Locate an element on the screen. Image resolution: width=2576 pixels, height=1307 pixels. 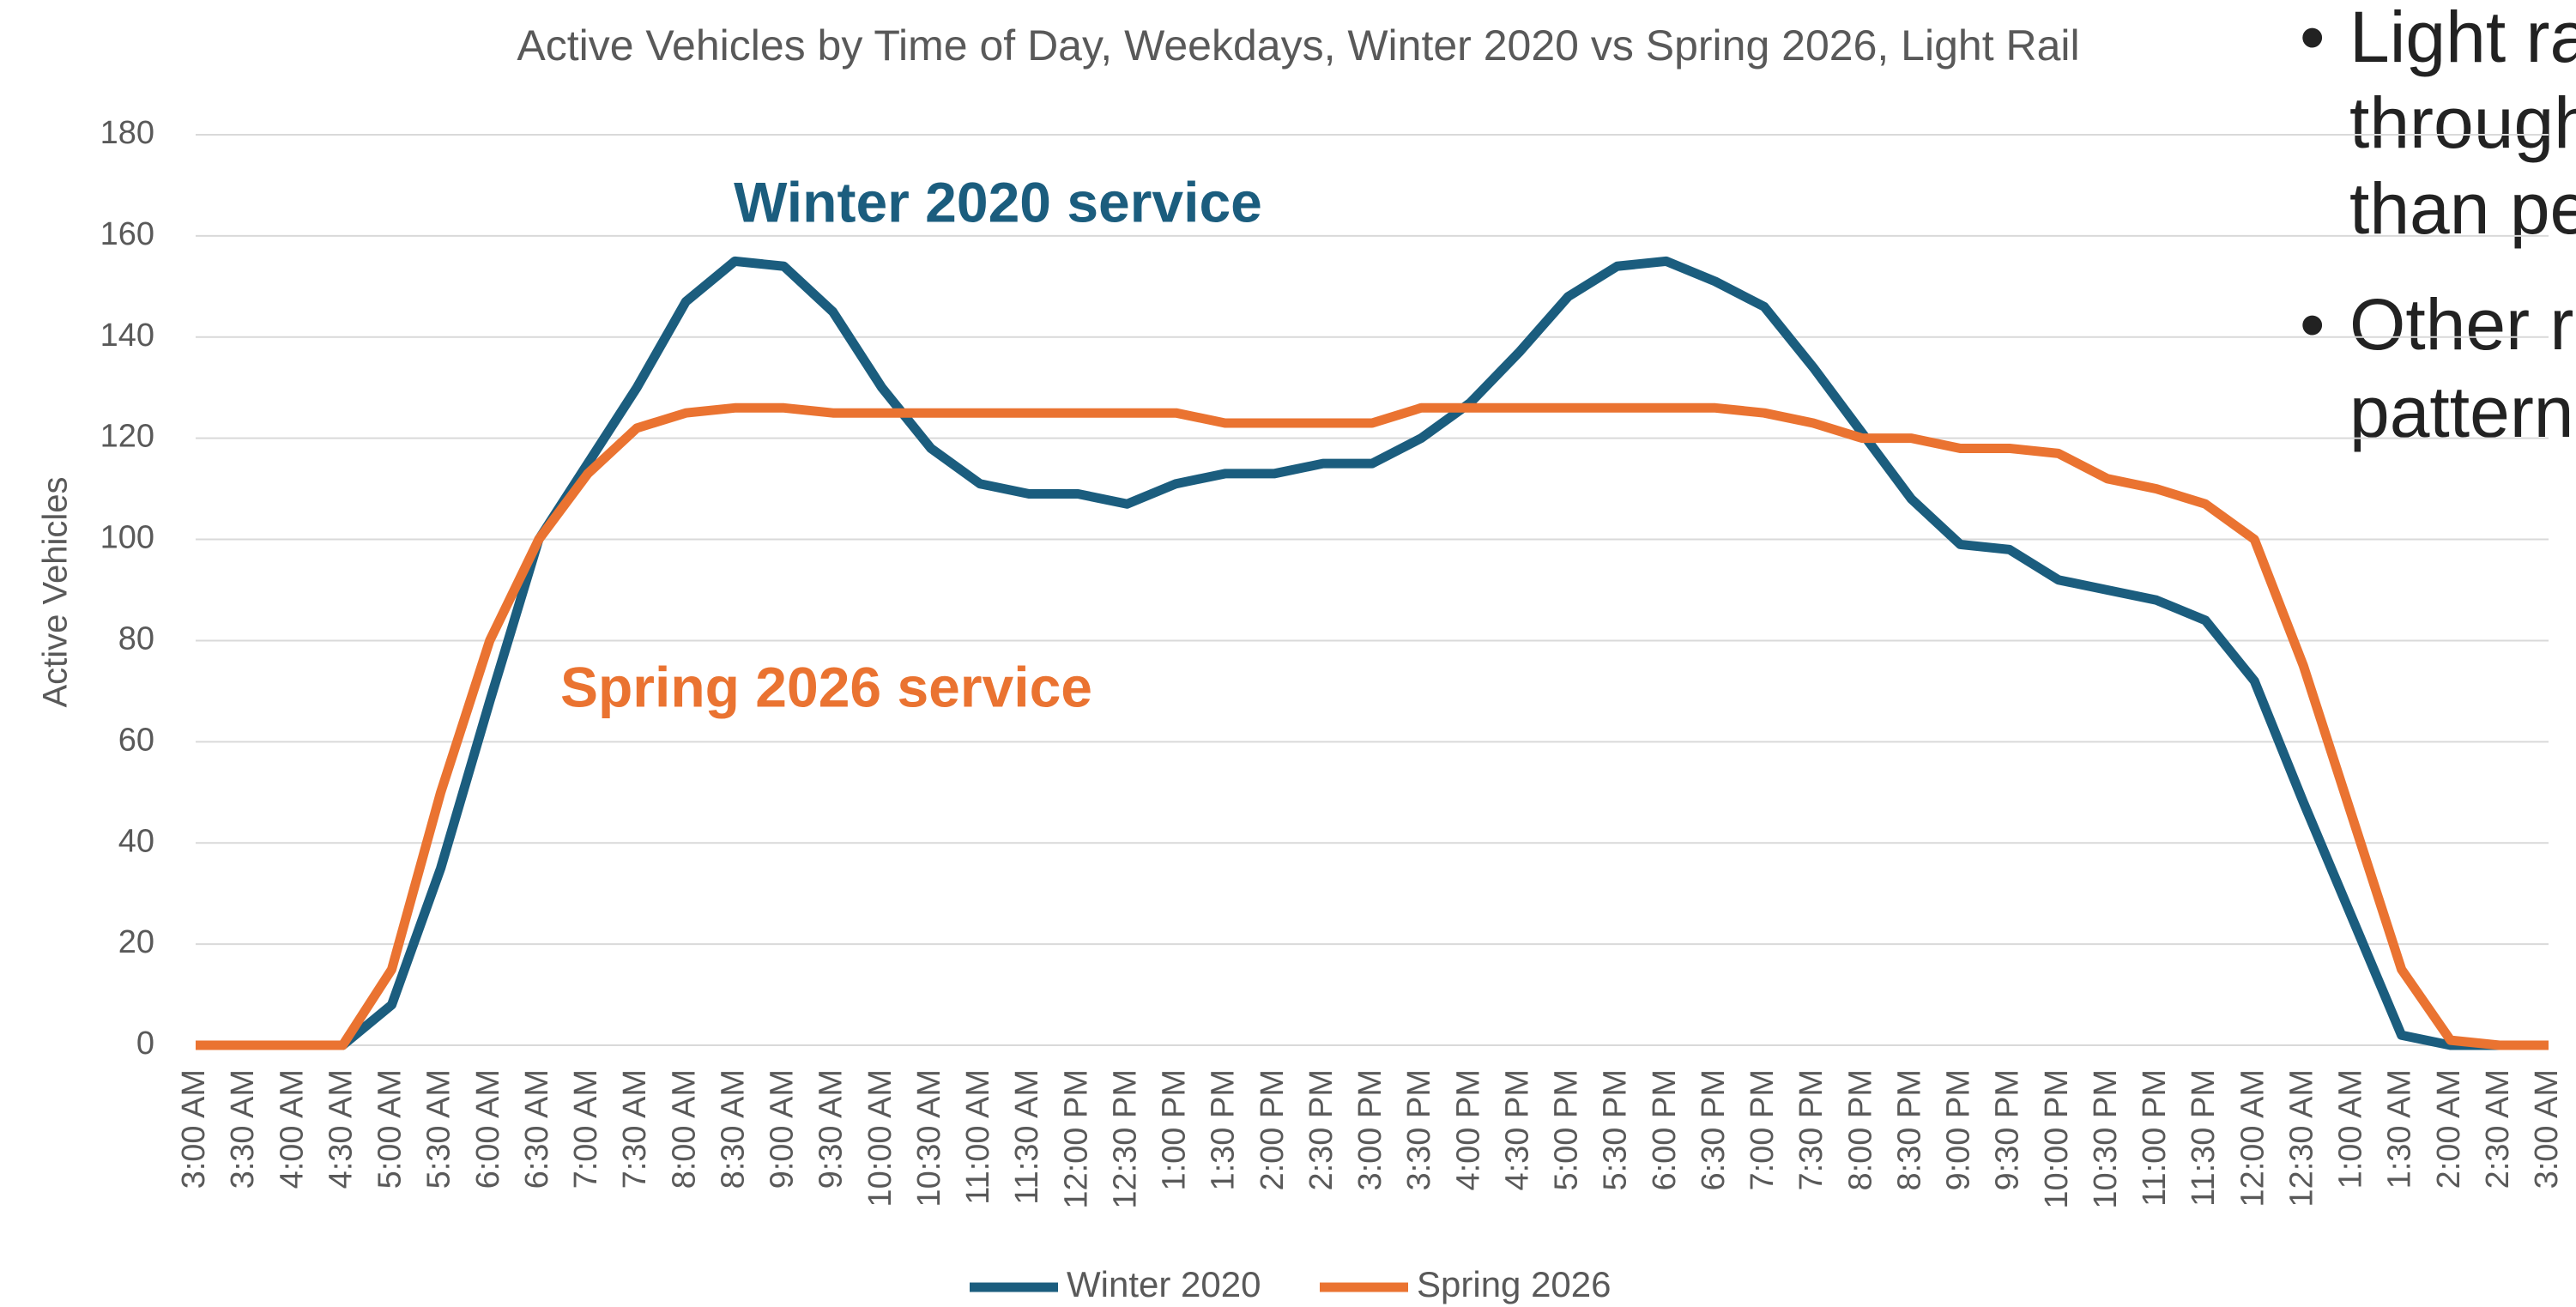
x-tick-label: 3:30 PM is located at coordinates (1419, 1130).